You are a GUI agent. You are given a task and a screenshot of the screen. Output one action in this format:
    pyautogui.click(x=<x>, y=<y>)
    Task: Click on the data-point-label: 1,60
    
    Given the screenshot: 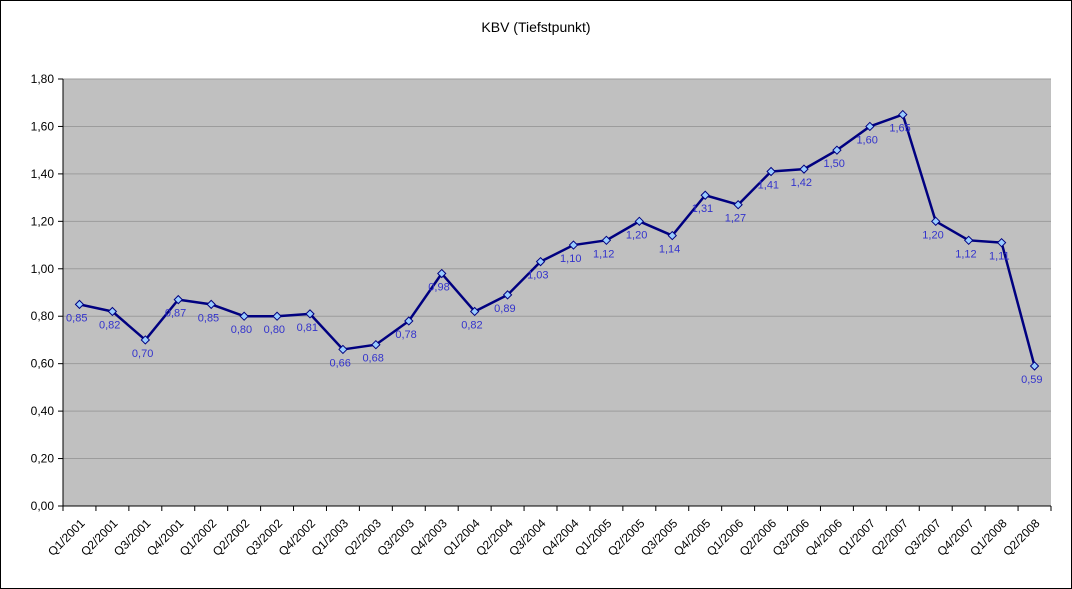 What is the action you would take?
    pyautogui.click(x=866, y=140)
    